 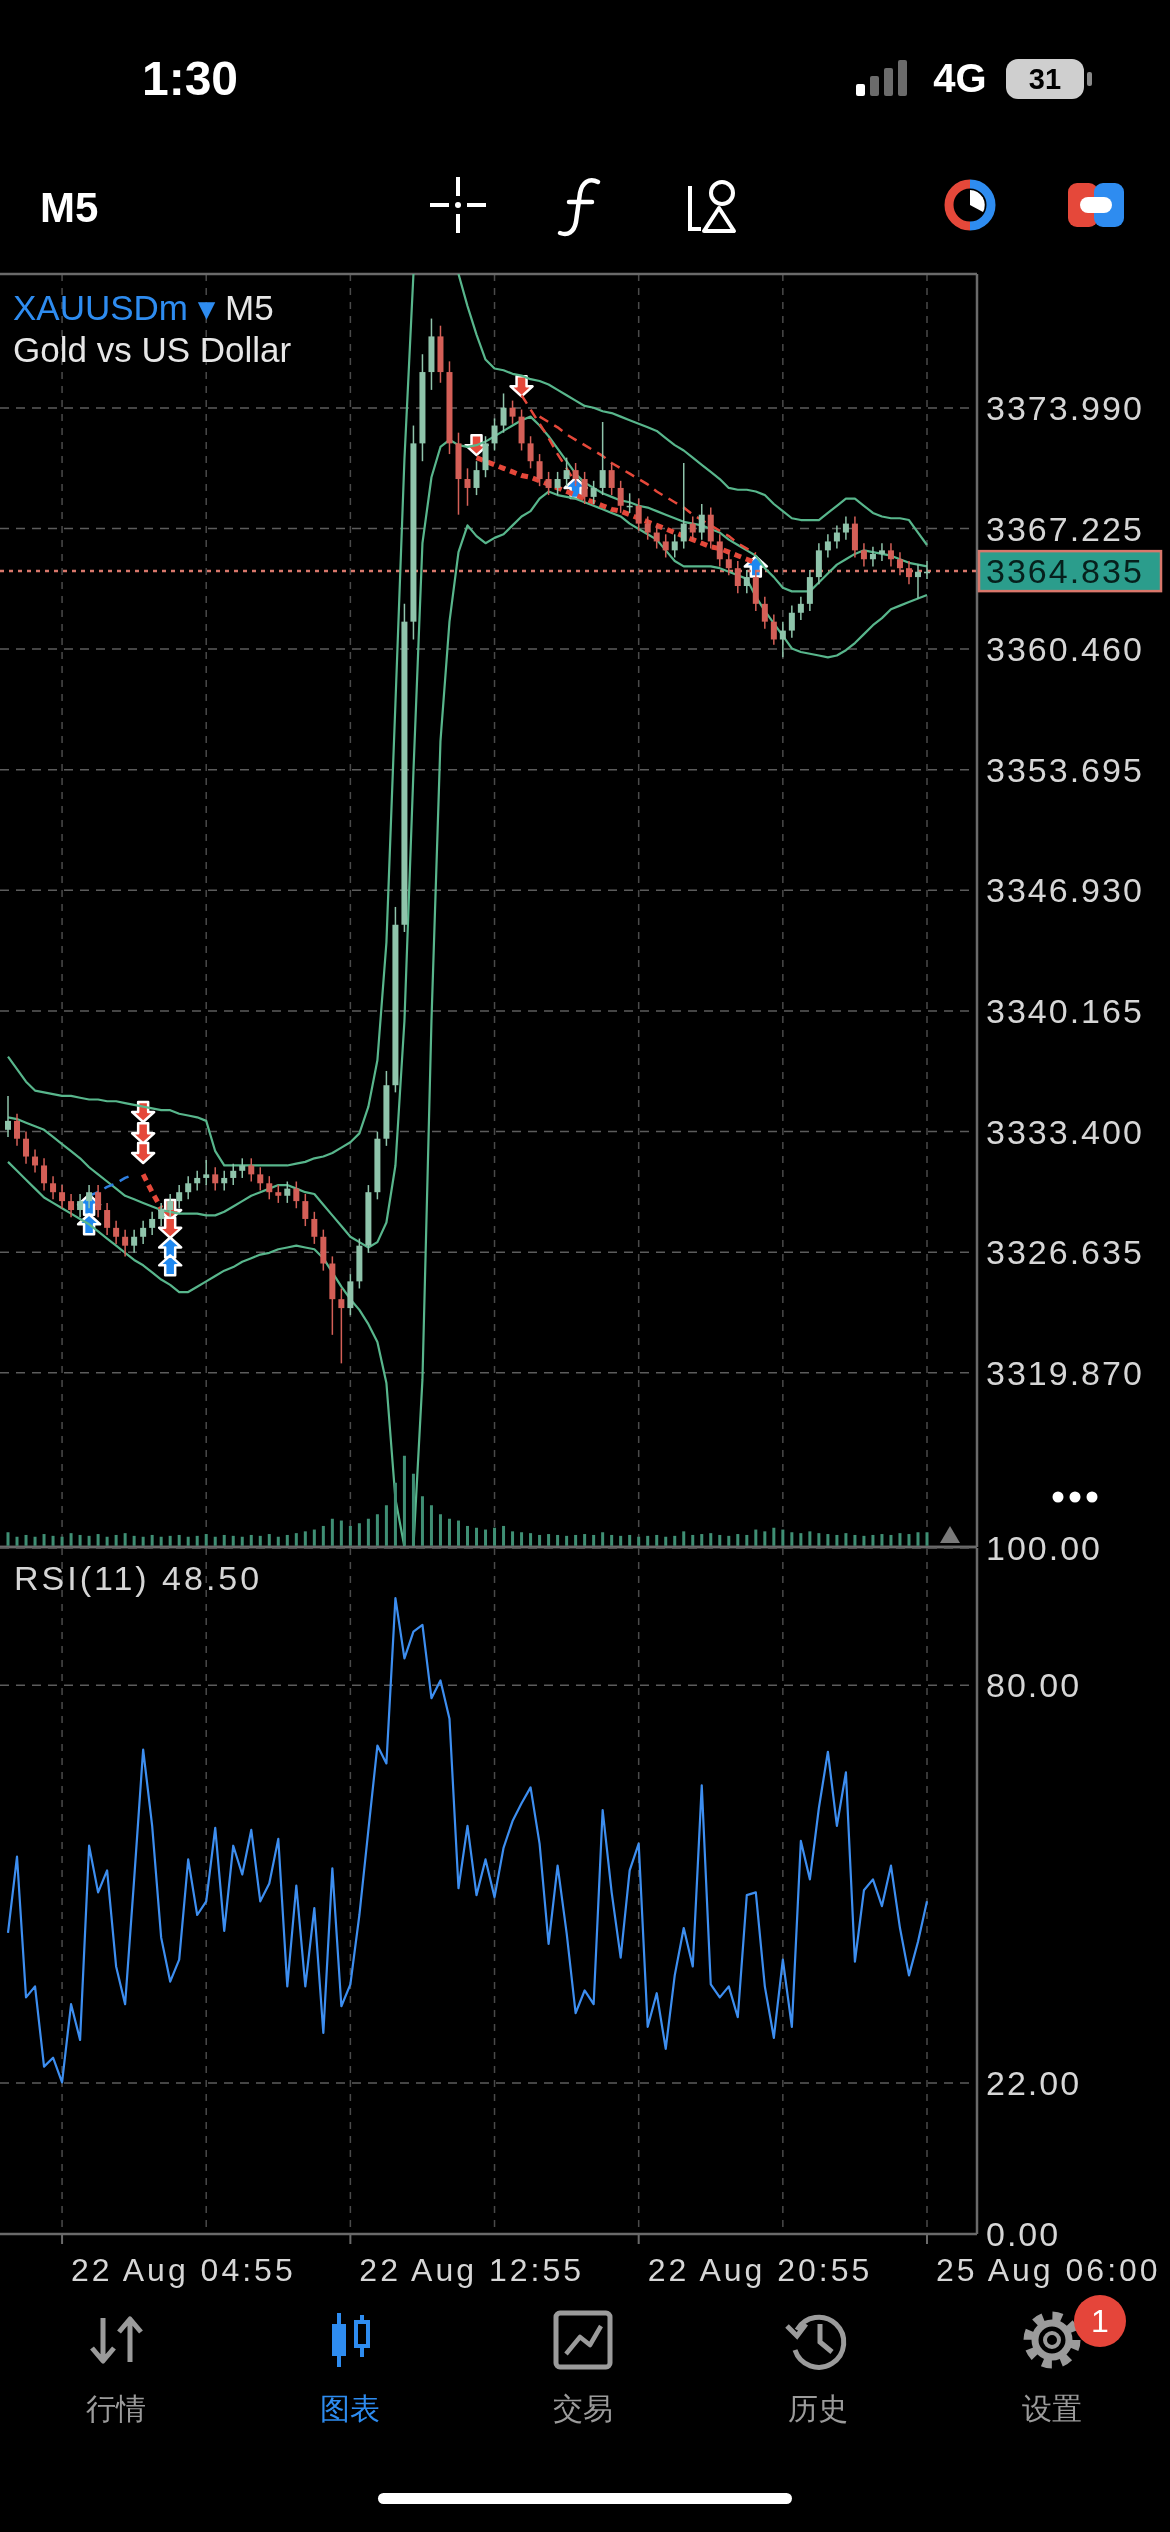 I want to click on text: M5, so click(x=69, y=207).